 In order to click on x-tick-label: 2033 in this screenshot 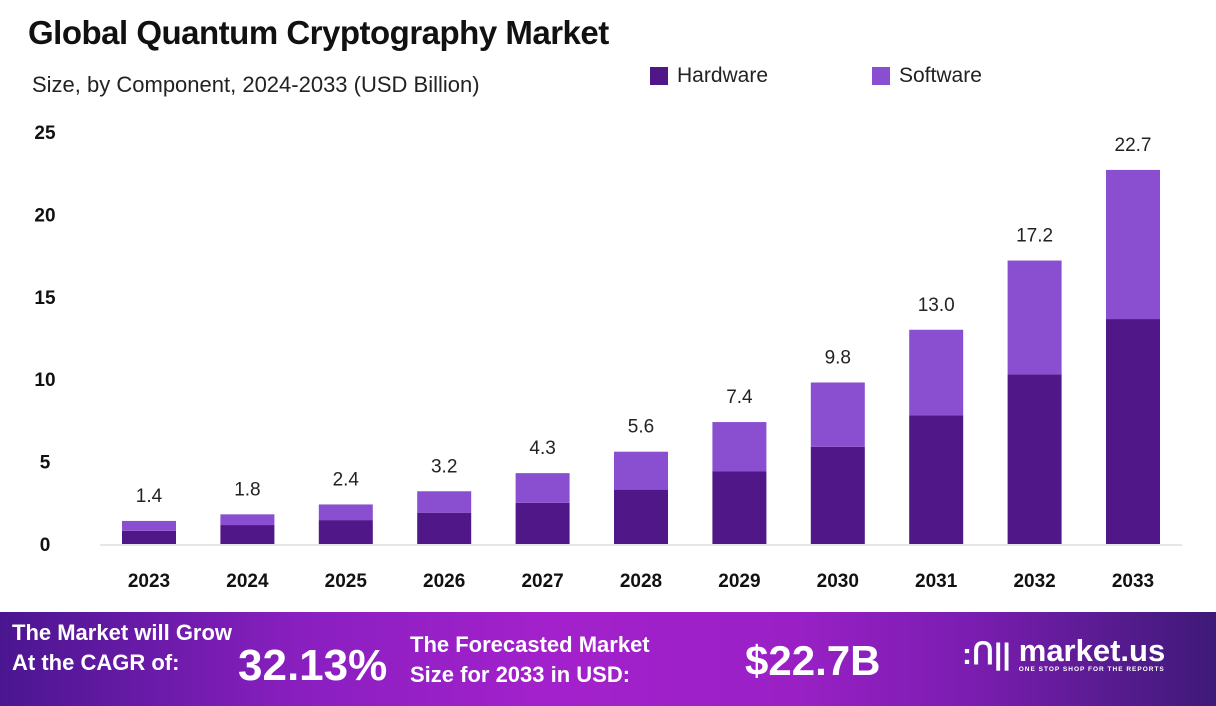, I will do `click(1133, 581)`.